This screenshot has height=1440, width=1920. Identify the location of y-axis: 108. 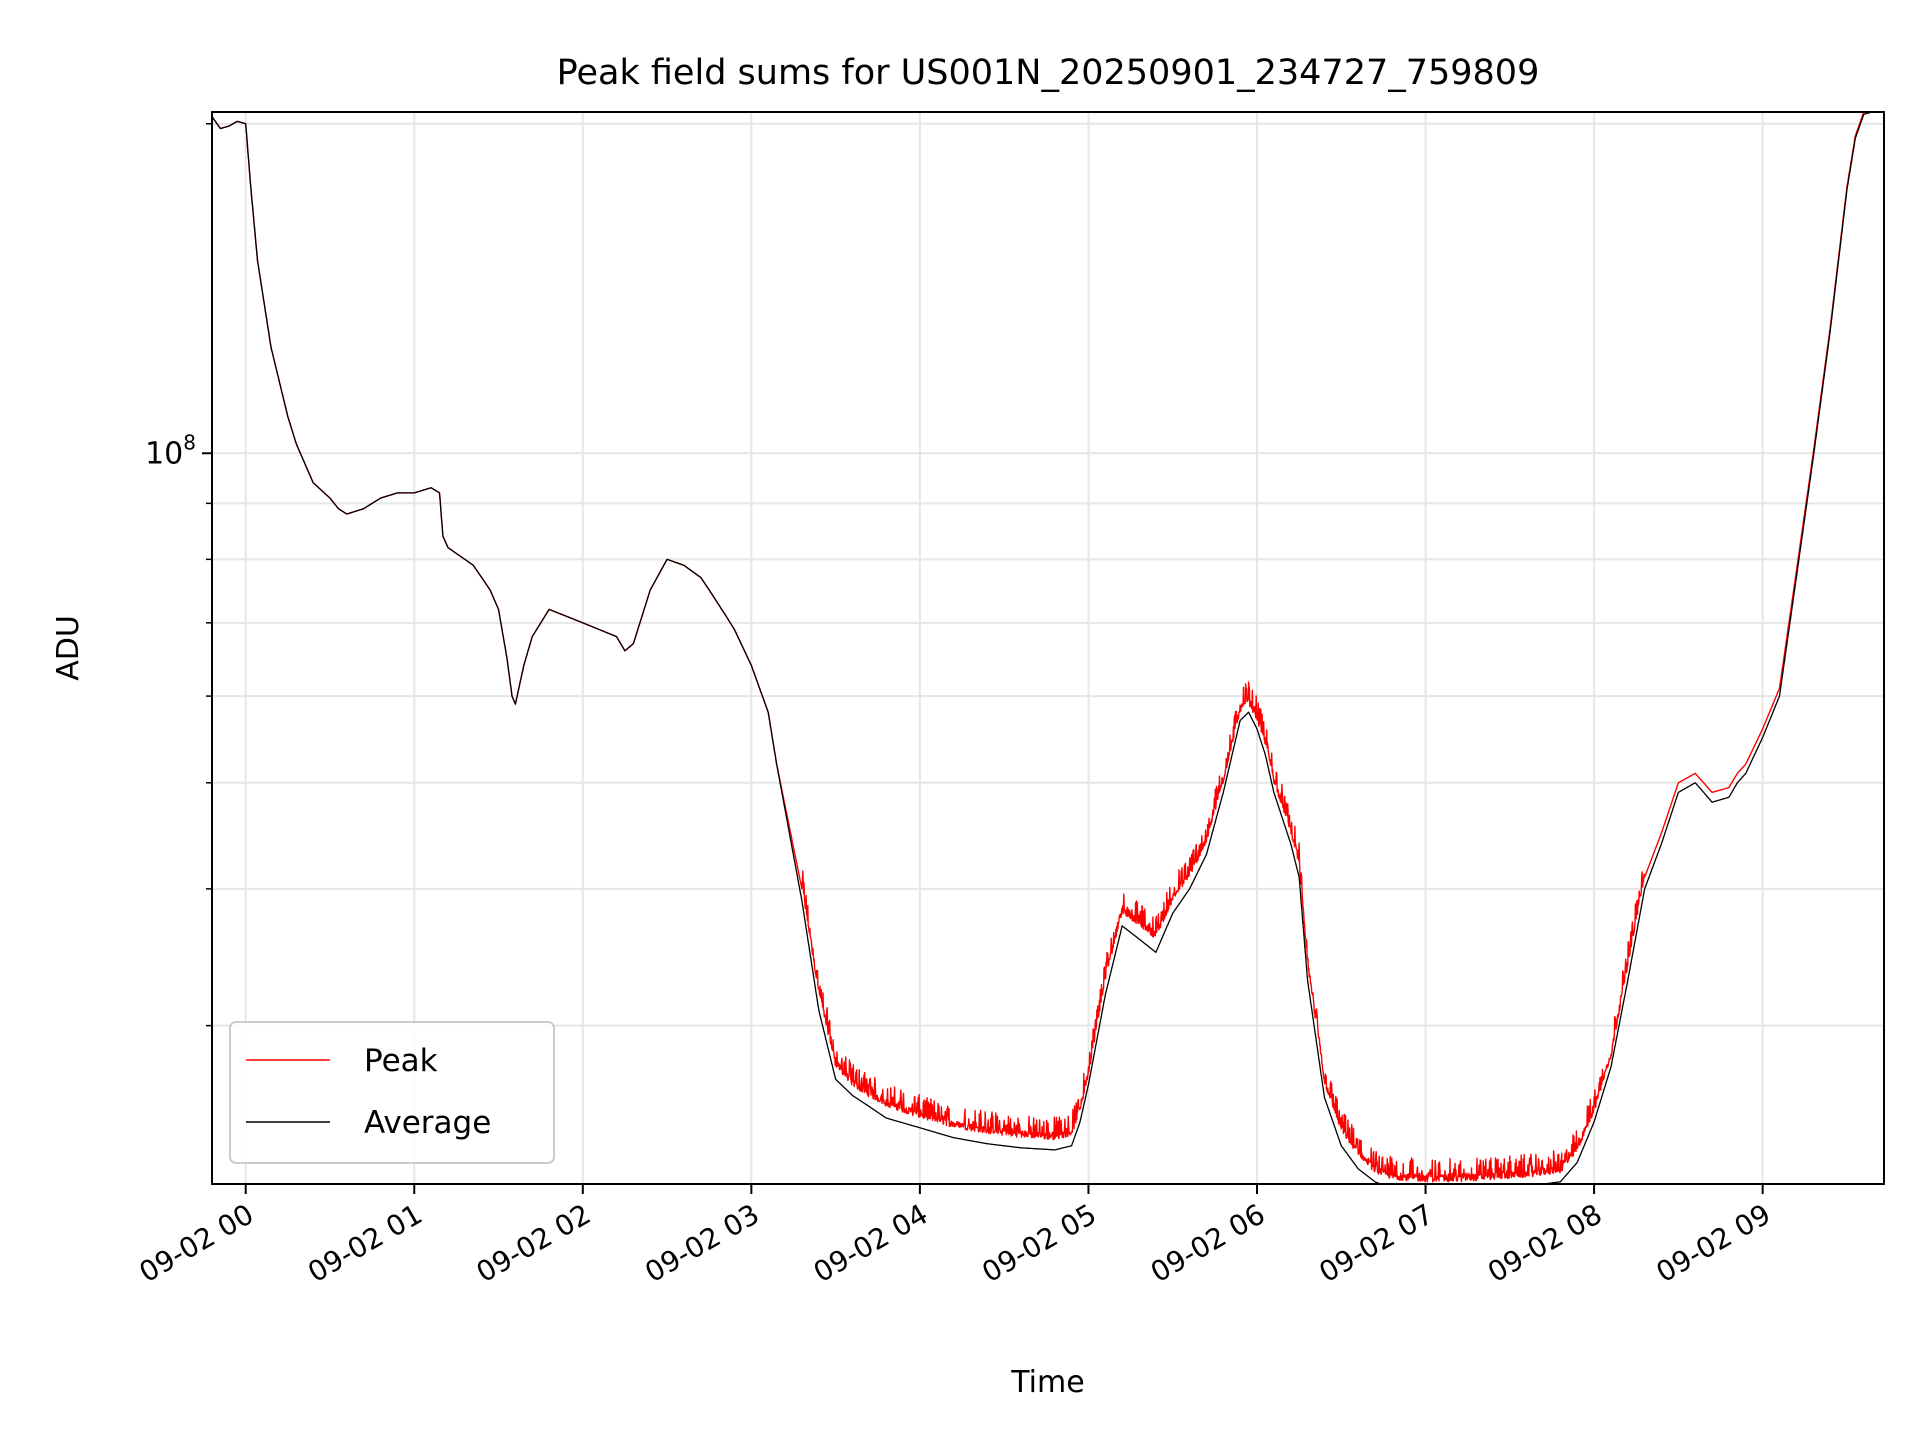
(178, 574).